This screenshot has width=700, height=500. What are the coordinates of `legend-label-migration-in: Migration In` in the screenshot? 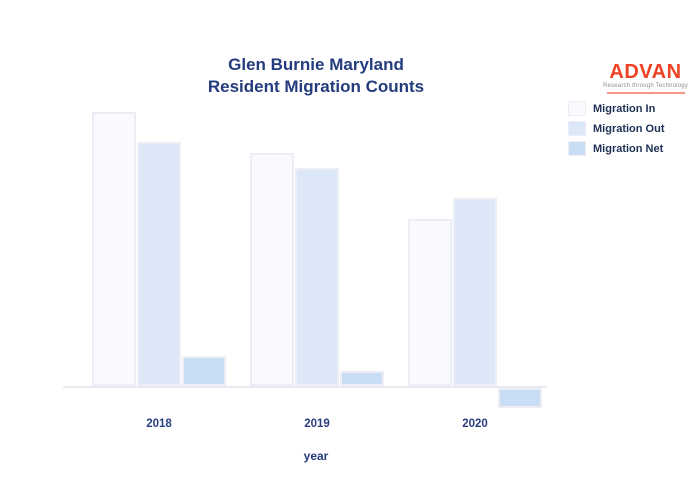 It's located at (624, 108).